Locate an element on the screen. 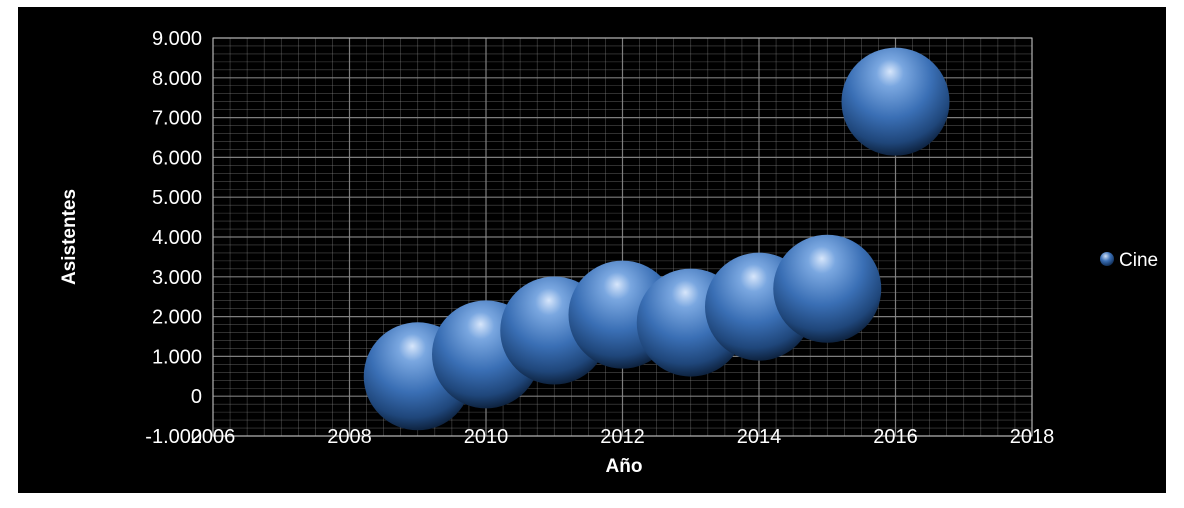  legend-label-cine: Cine is located at coordinates (1138, 260).